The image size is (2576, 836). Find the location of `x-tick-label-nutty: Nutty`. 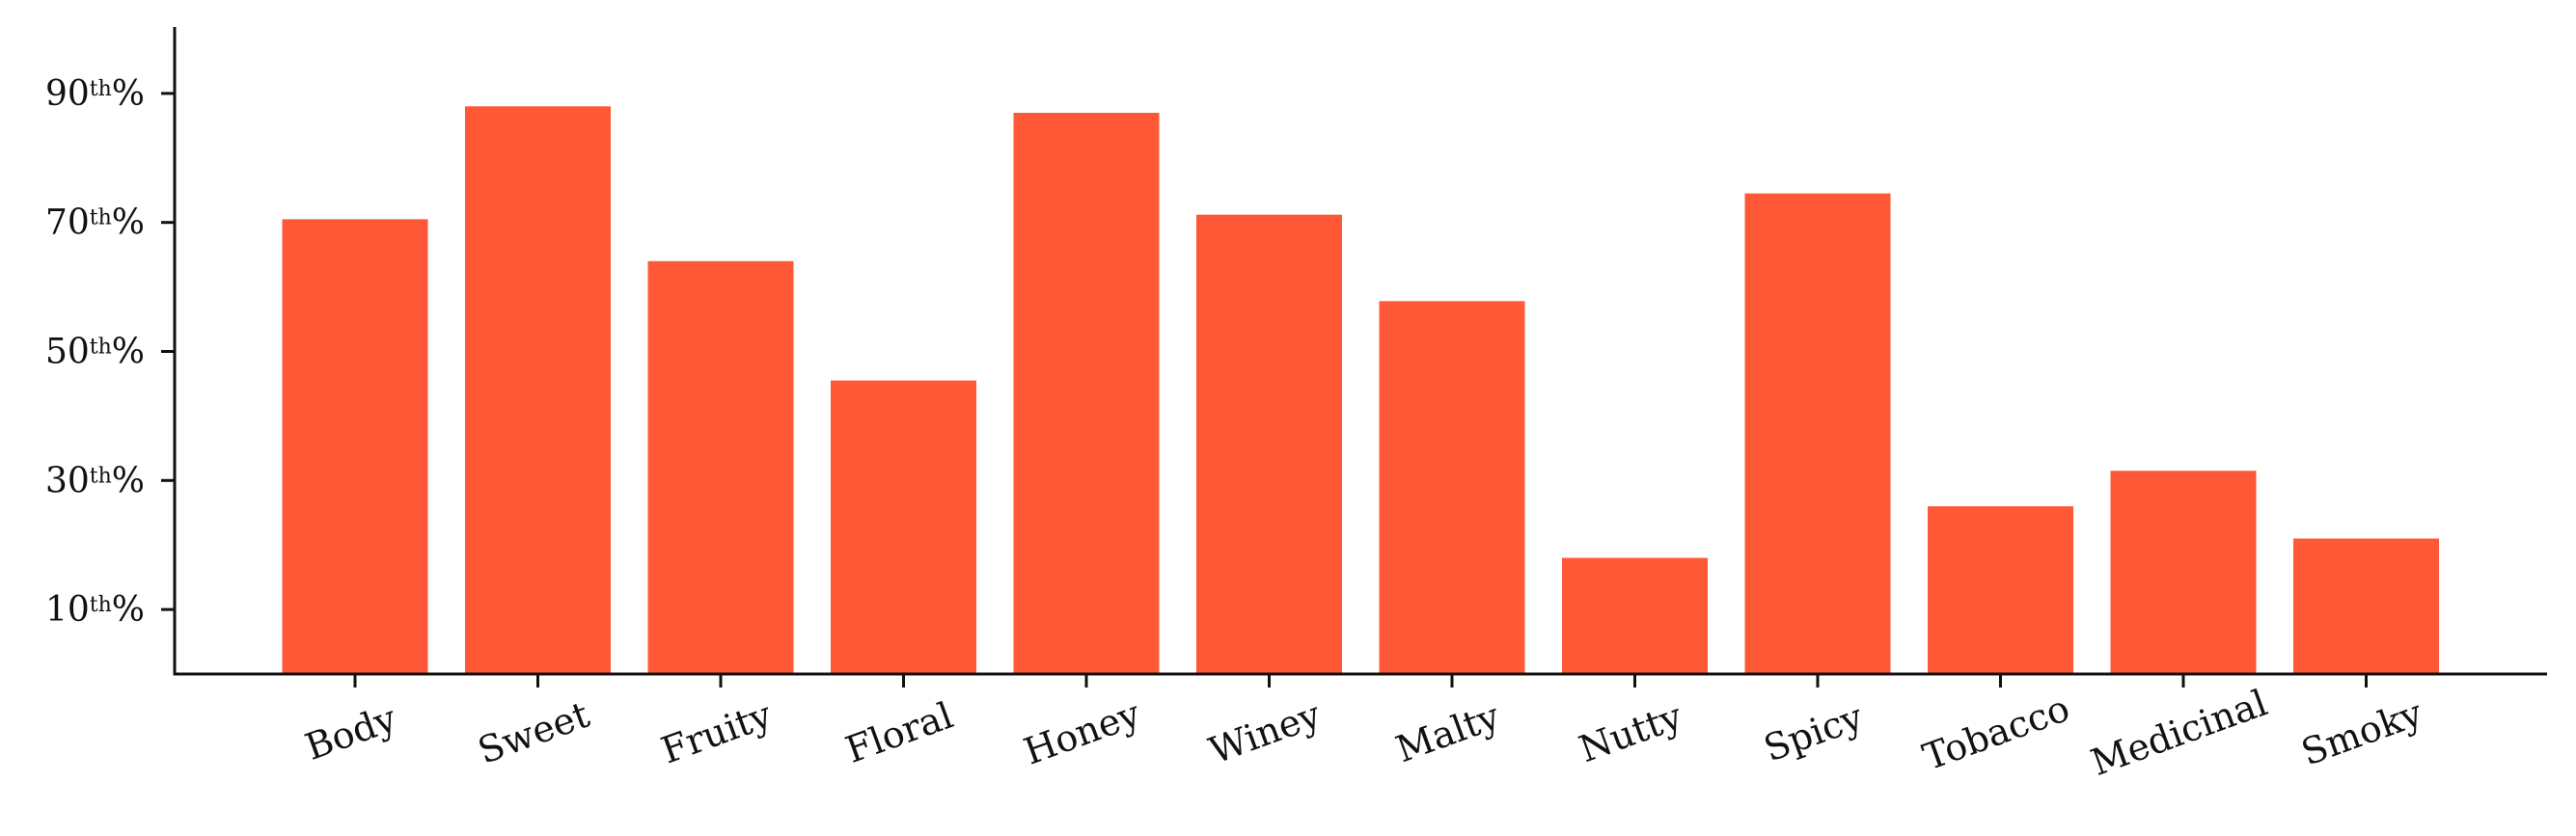

x-tick-label-nutty: Nutty is located at coordinates (1631, 732).